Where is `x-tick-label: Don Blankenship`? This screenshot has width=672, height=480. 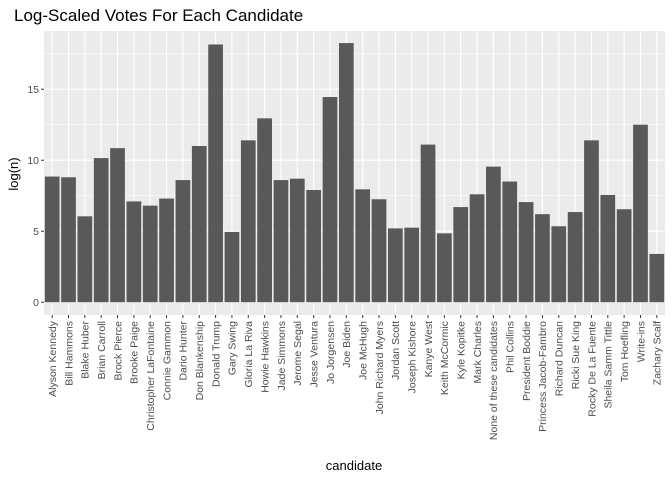
x-tick-label: Don Blankenship is located at coordinates (200, 361).